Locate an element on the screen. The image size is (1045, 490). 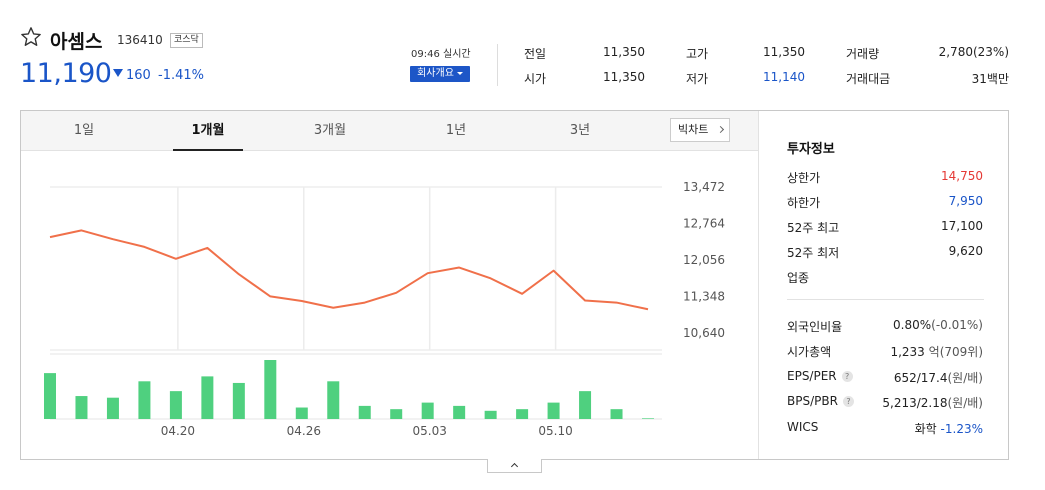
lower-limit-value: 7,950 is located at coordinates (965, 201).